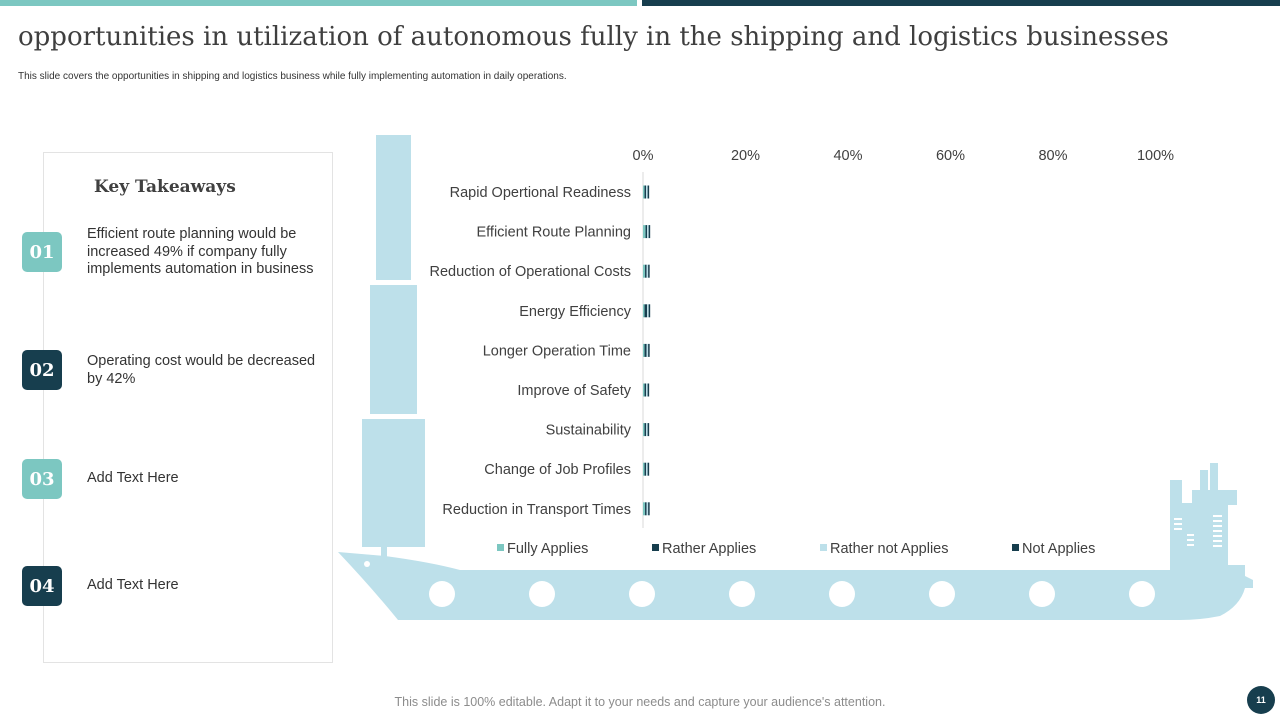 The image size is (1280, 720). I want to click on takeaway-text-4: Add Text Here, so click(133, 585).